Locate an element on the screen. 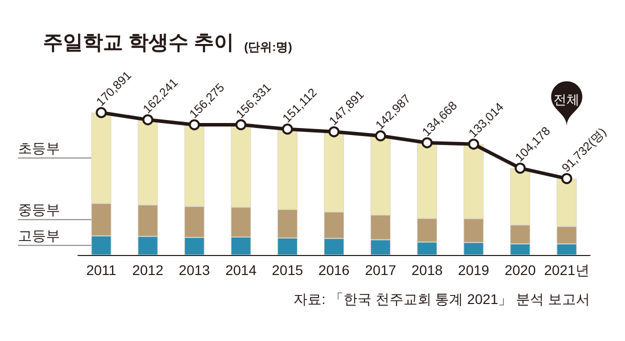 This screenshot has height=341, width=625. x-tick-label: 2014 is located at coordinates (241, 270).